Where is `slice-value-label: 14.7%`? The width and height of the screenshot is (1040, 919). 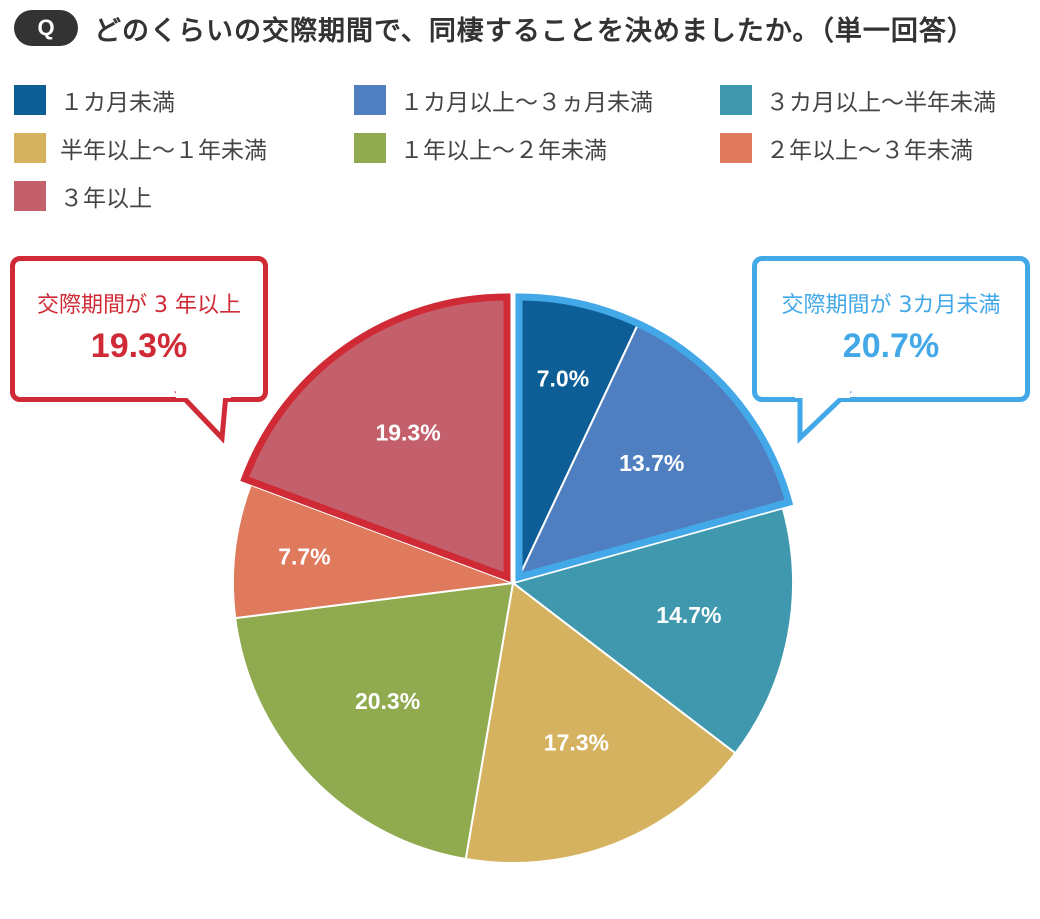 slice-value-label: 14.7% is located at coordinates (688, 615).